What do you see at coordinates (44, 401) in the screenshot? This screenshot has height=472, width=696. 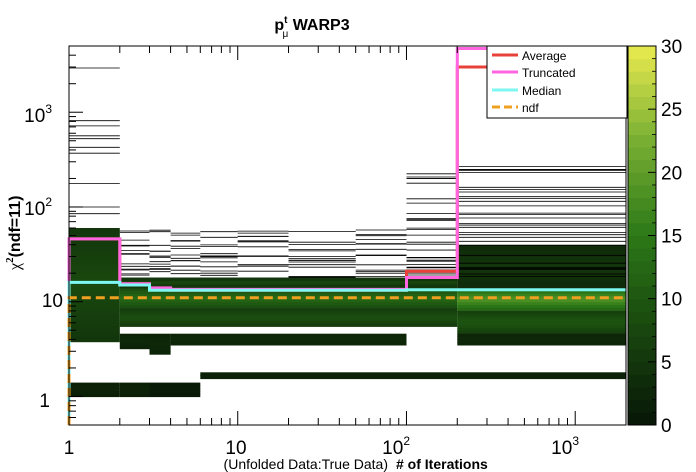 I see `y-tick-label-1: 1` at bounding box center [44, 401].